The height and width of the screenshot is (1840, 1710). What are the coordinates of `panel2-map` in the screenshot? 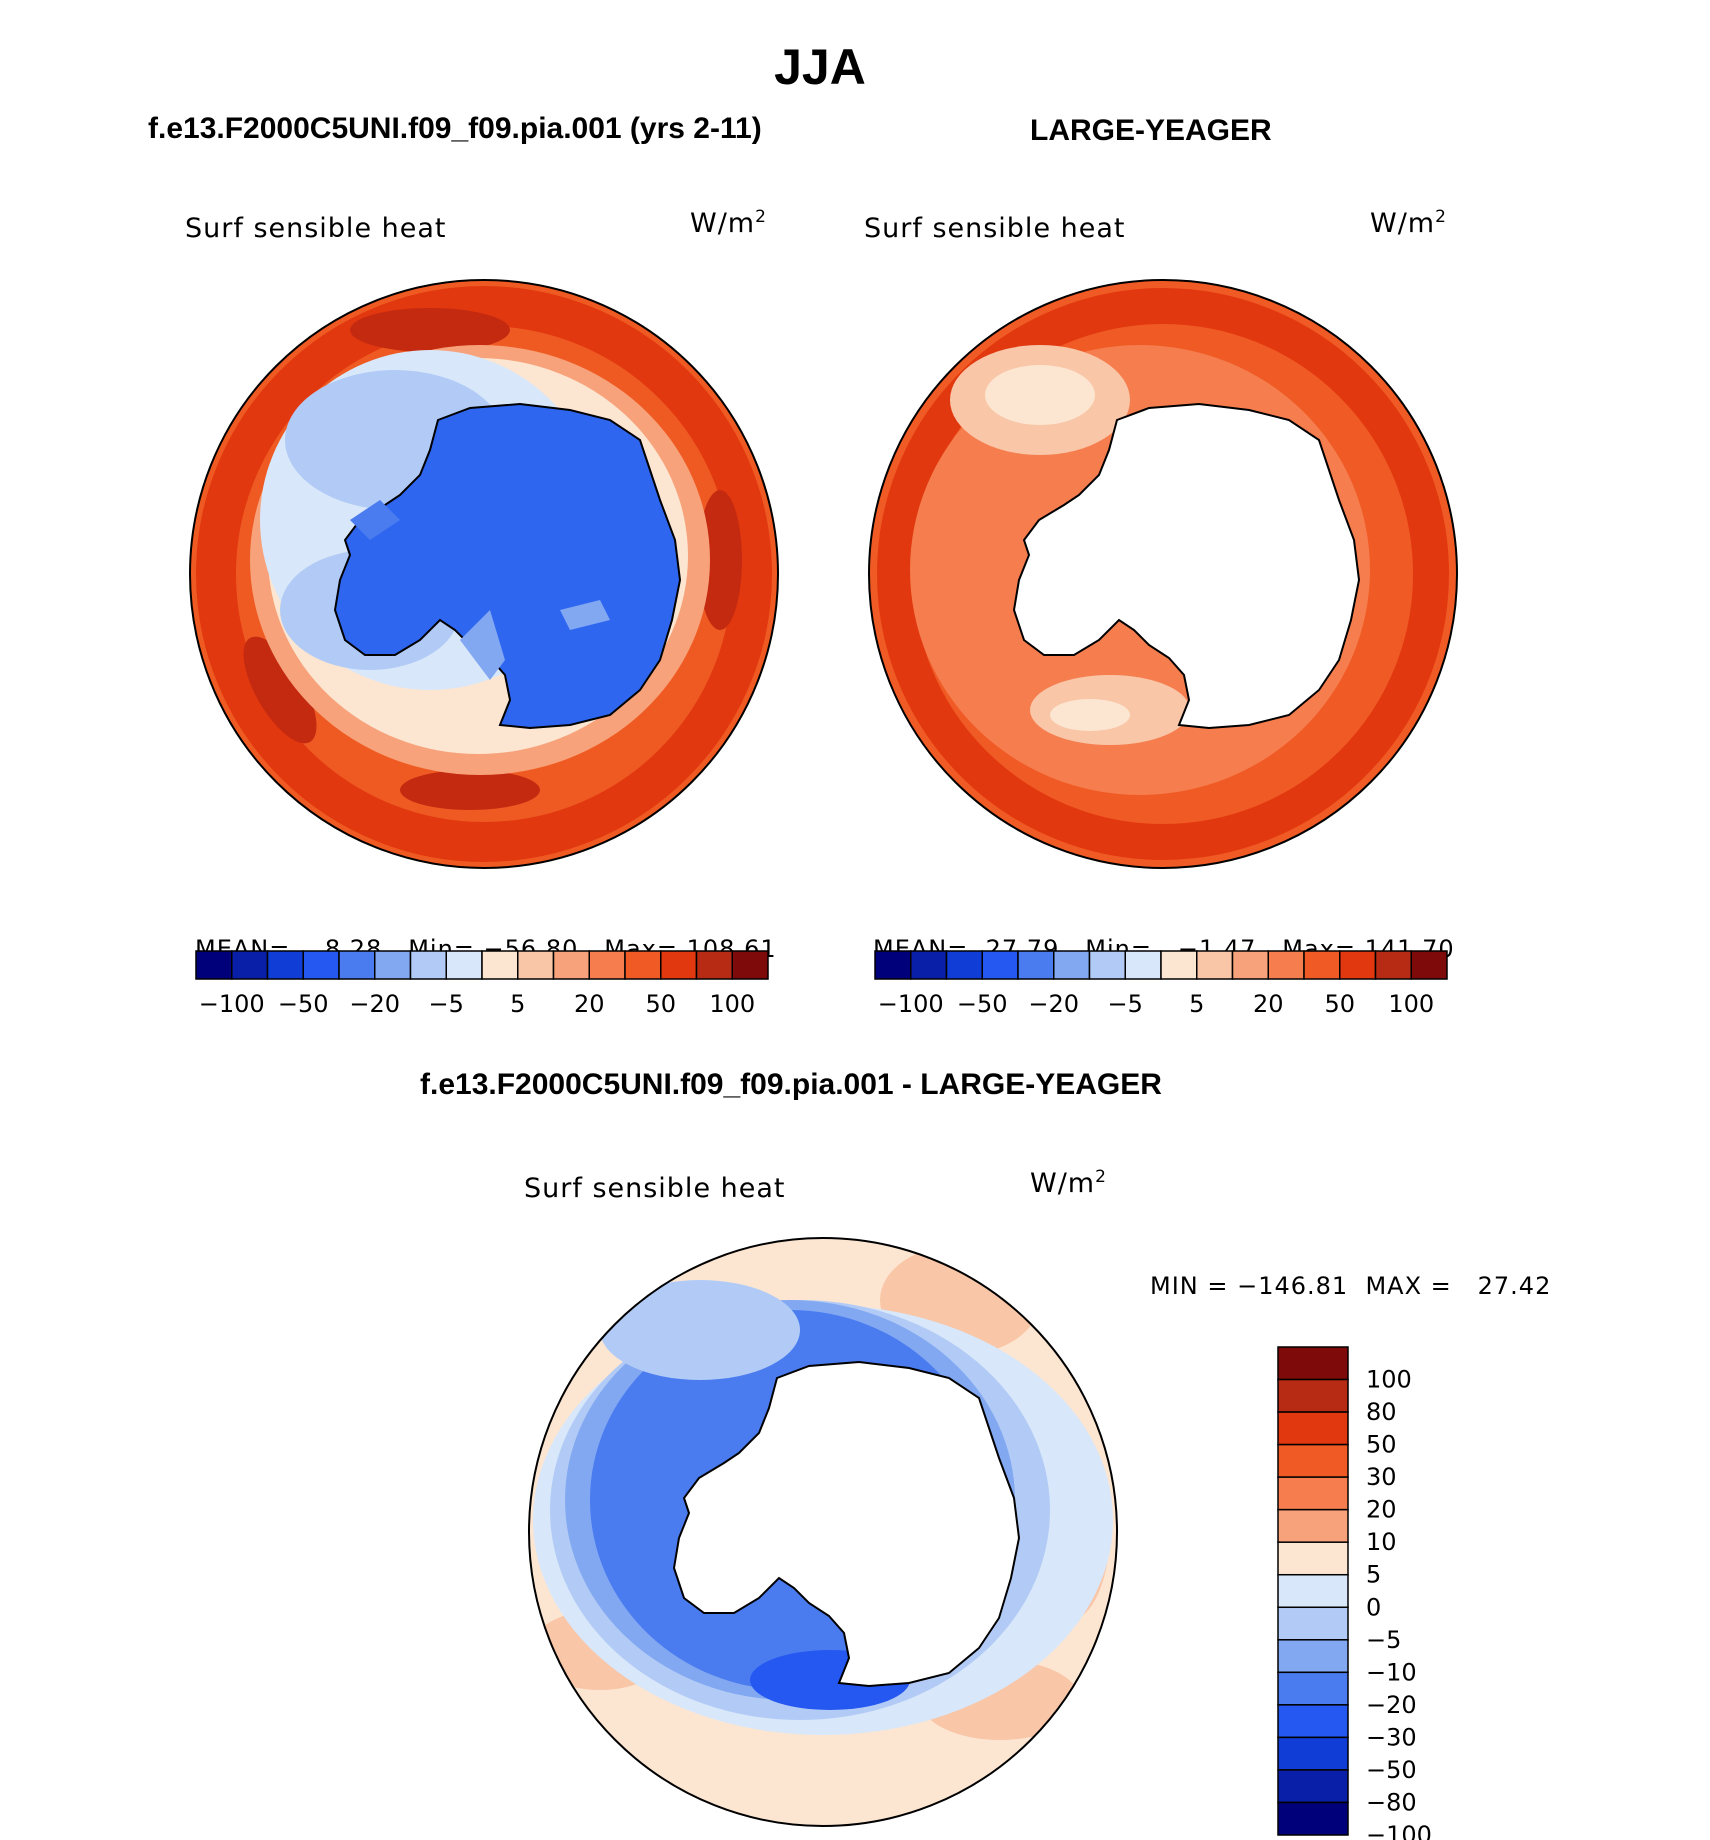 It's located at (1163, 574).